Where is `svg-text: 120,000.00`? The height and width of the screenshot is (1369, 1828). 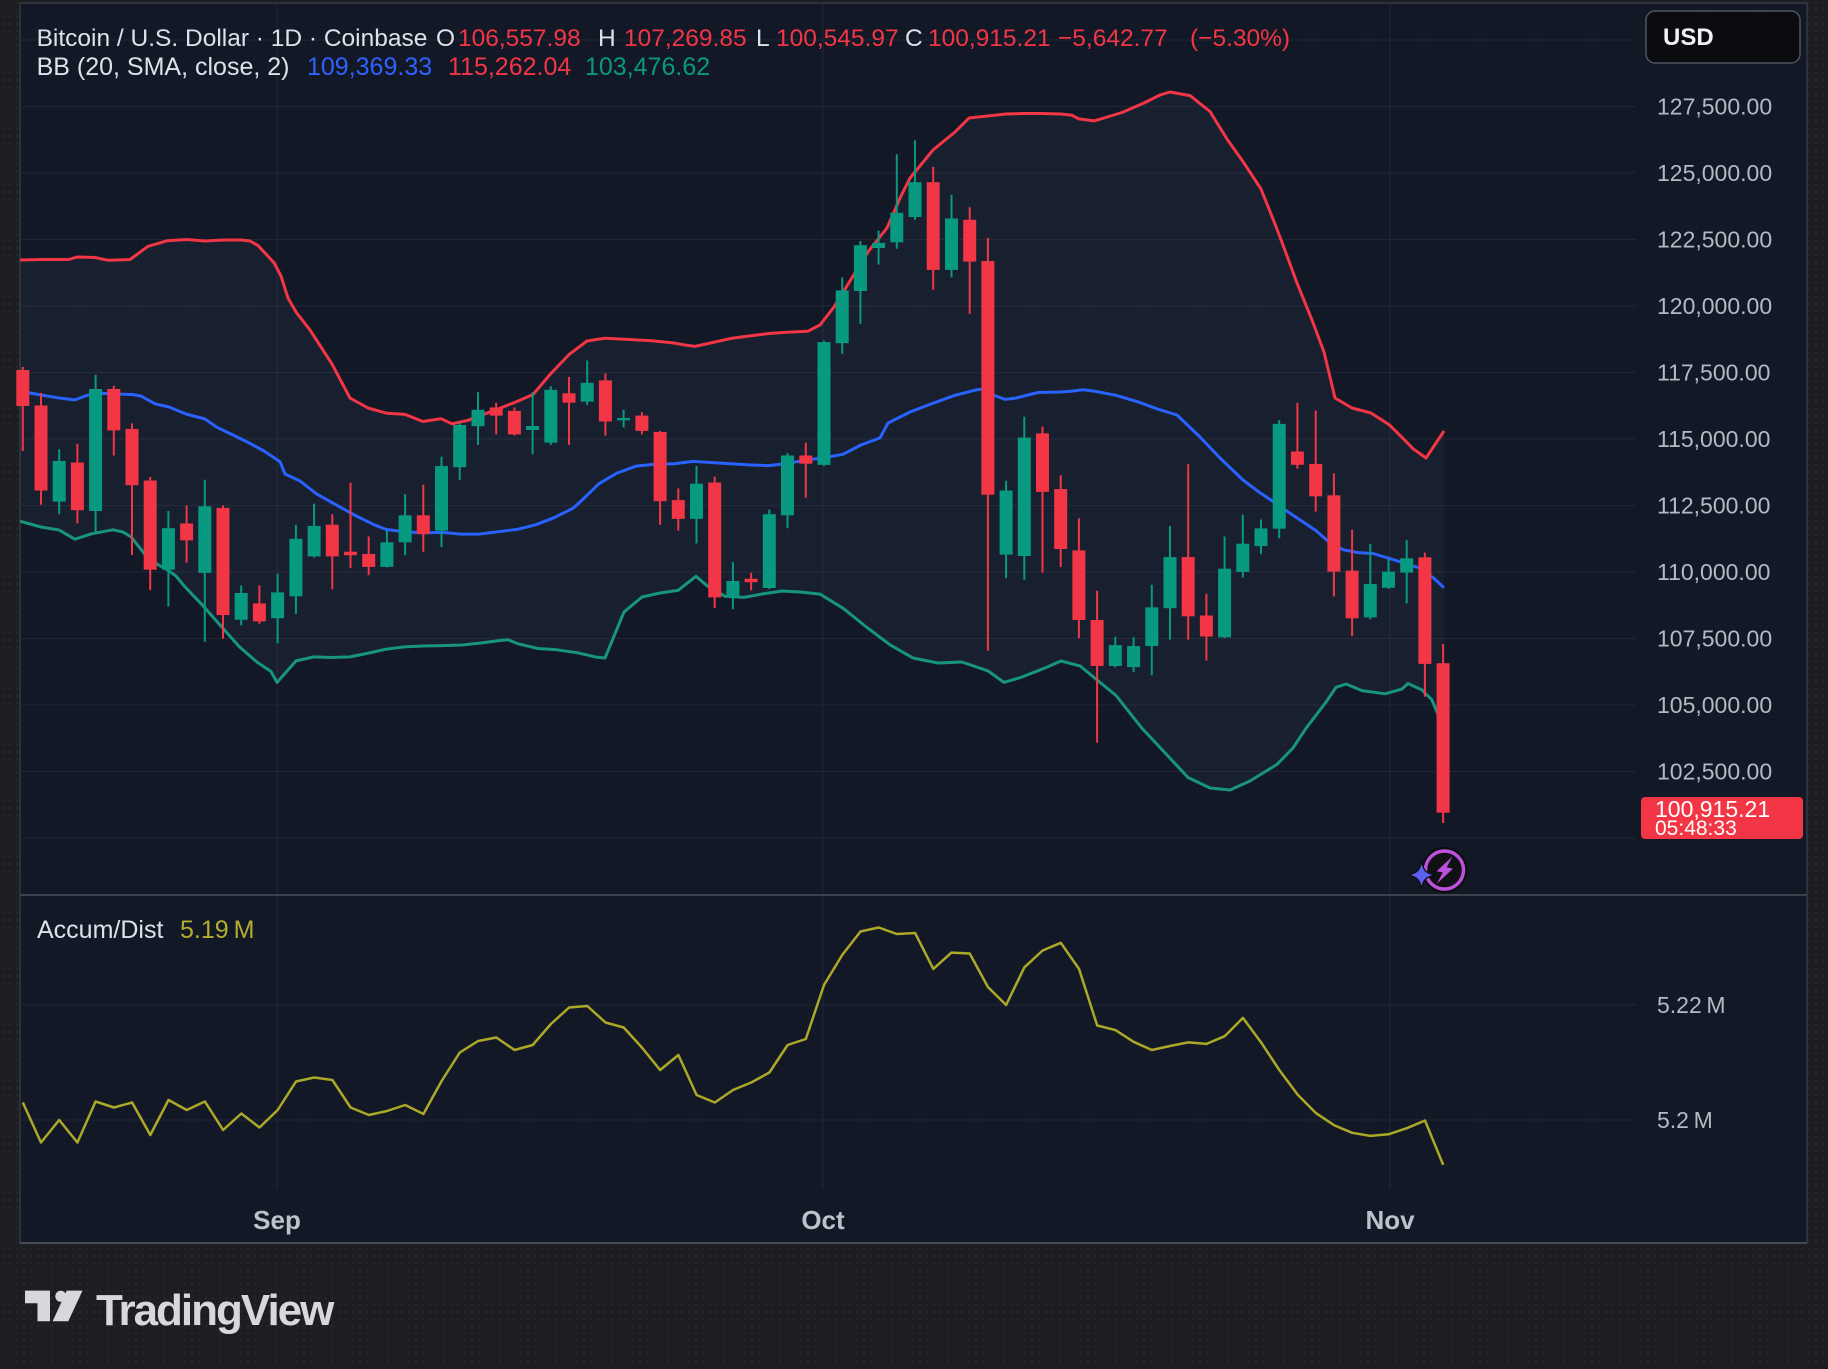 svg-text: 120,000.00 is located at coordinates (1714, 306).